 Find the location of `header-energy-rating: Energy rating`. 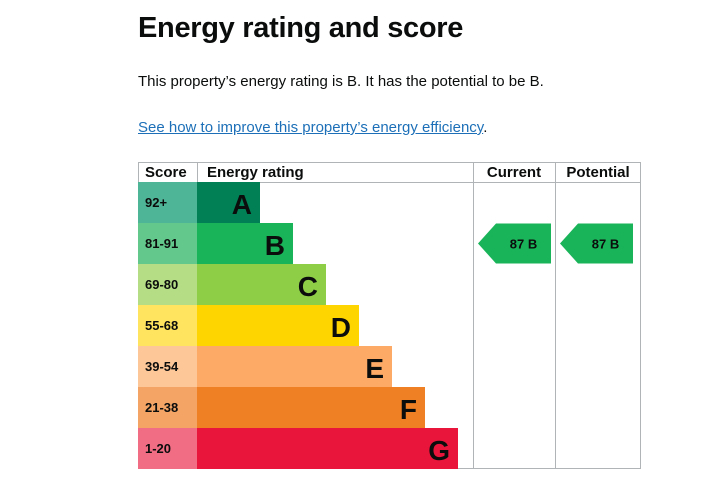

header-energy-rating: Energy rating is located at coordinates (255, 172).